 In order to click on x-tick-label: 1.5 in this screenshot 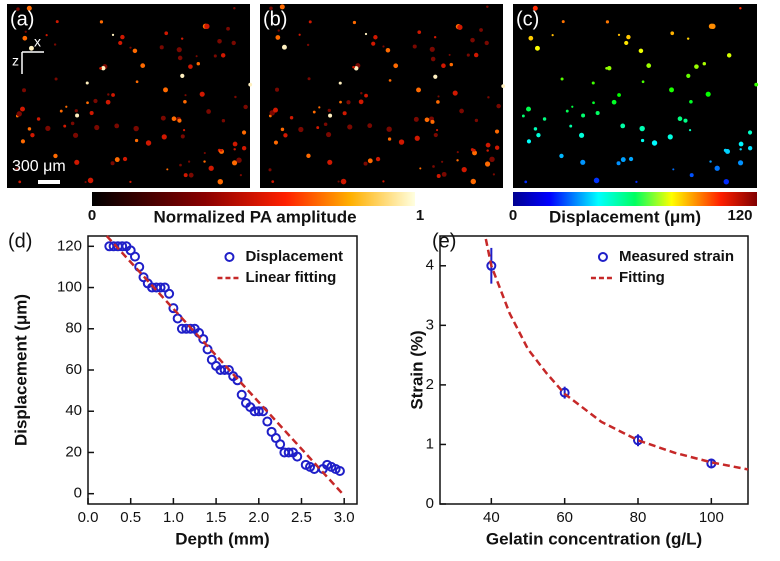, I will do `click(216, 517)`.